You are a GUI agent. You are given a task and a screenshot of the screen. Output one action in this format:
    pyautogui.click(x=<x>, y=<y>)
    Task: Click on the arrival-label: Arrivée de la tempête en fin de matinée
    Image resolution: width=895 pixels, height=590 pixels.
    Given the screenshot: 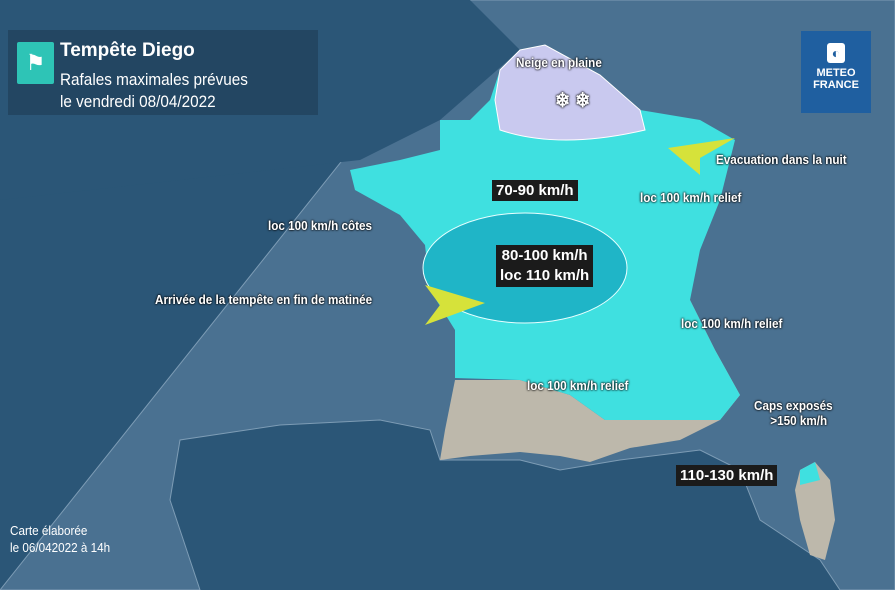 What is the action you would take?
    pyautogui.click(x=264, y=299)
    